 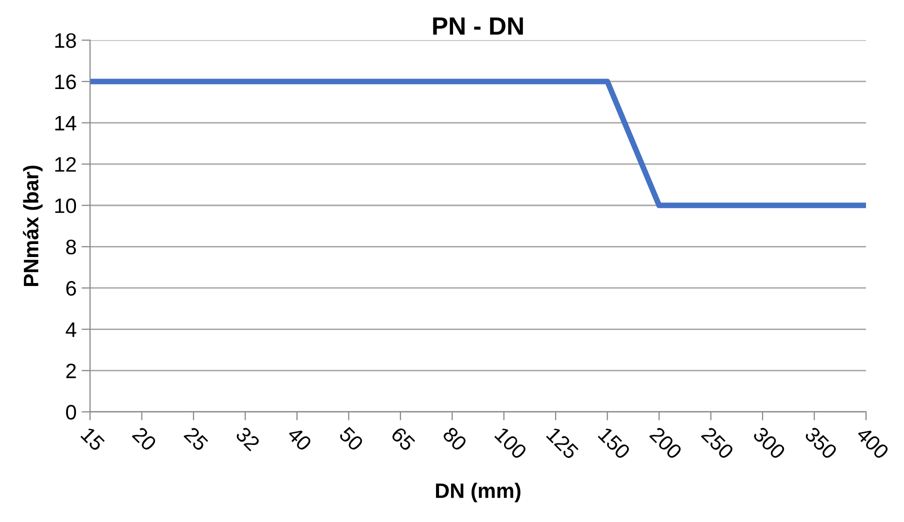 I want to click on x-tick-label: 150, so click(x=614, y=443).